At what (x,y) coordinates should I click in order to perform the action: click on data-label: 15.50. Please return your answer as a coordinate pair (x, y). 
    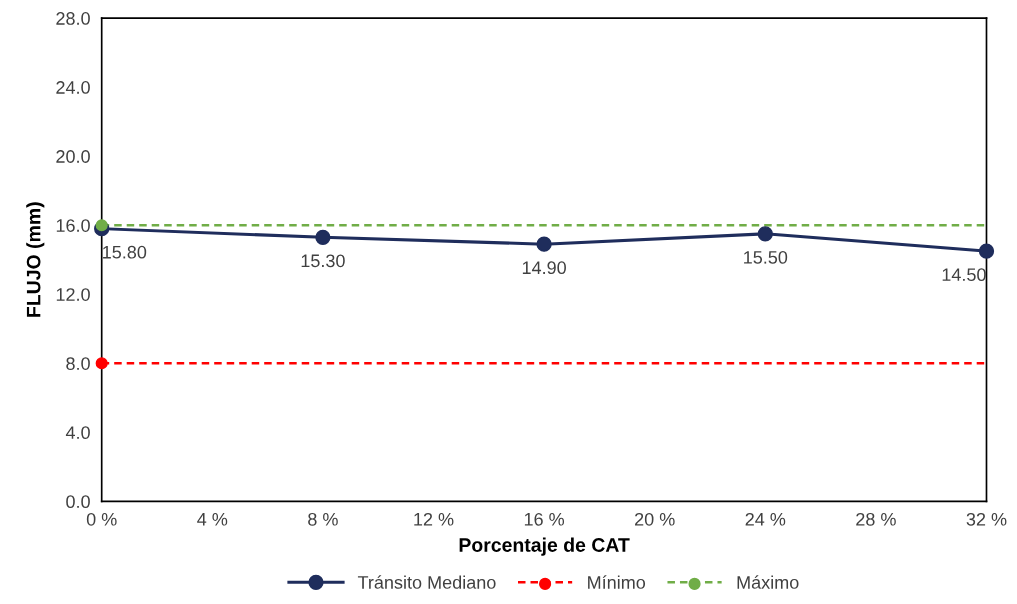
    Looking at the image, I should click on (766, 257).